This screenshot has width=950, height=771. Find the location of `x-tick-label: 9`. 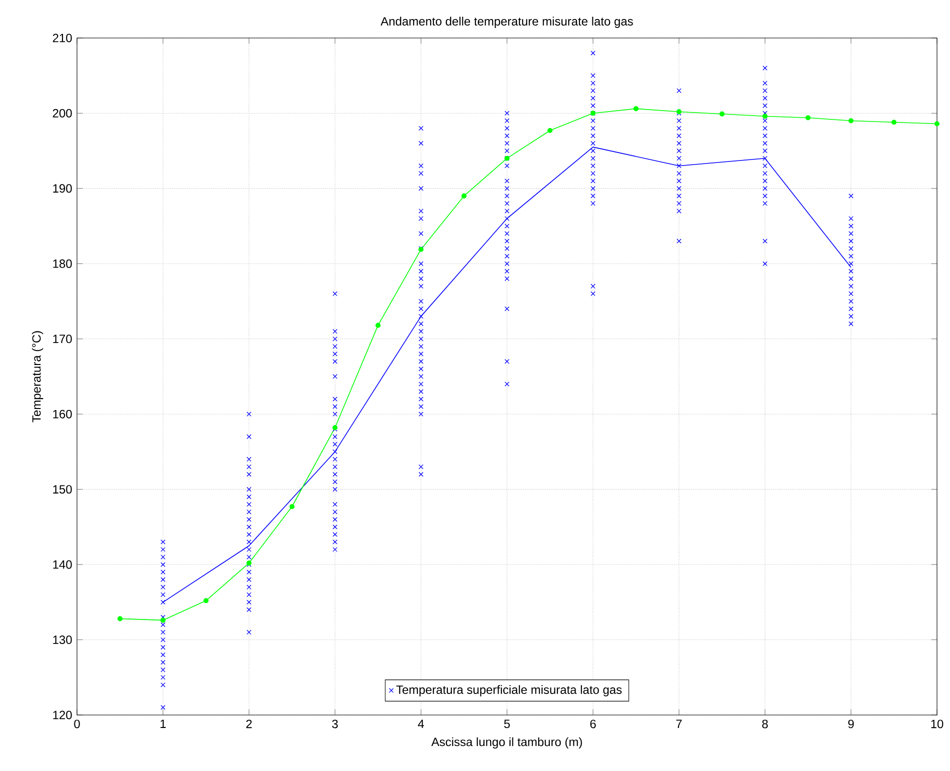

x-tick-label: 9 is located at coordinates (851, 724).